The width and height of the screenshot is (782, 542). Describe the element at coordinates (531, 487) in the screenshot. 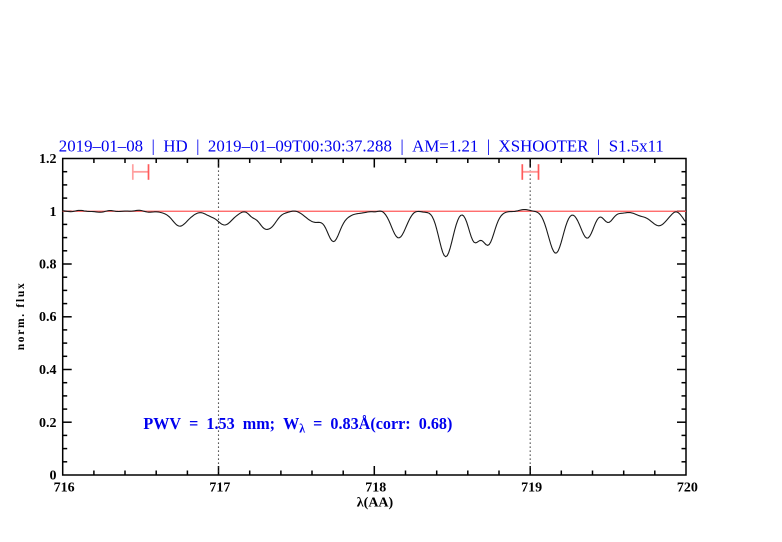

I see `svg-text: 719` at that location.